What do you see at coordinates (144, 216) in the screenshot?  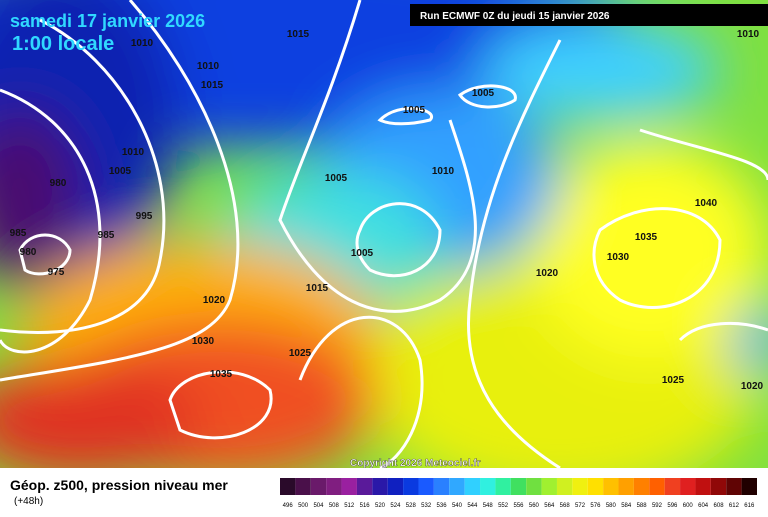 I see `isobar-label: 995` at bounding box center [144, 216].